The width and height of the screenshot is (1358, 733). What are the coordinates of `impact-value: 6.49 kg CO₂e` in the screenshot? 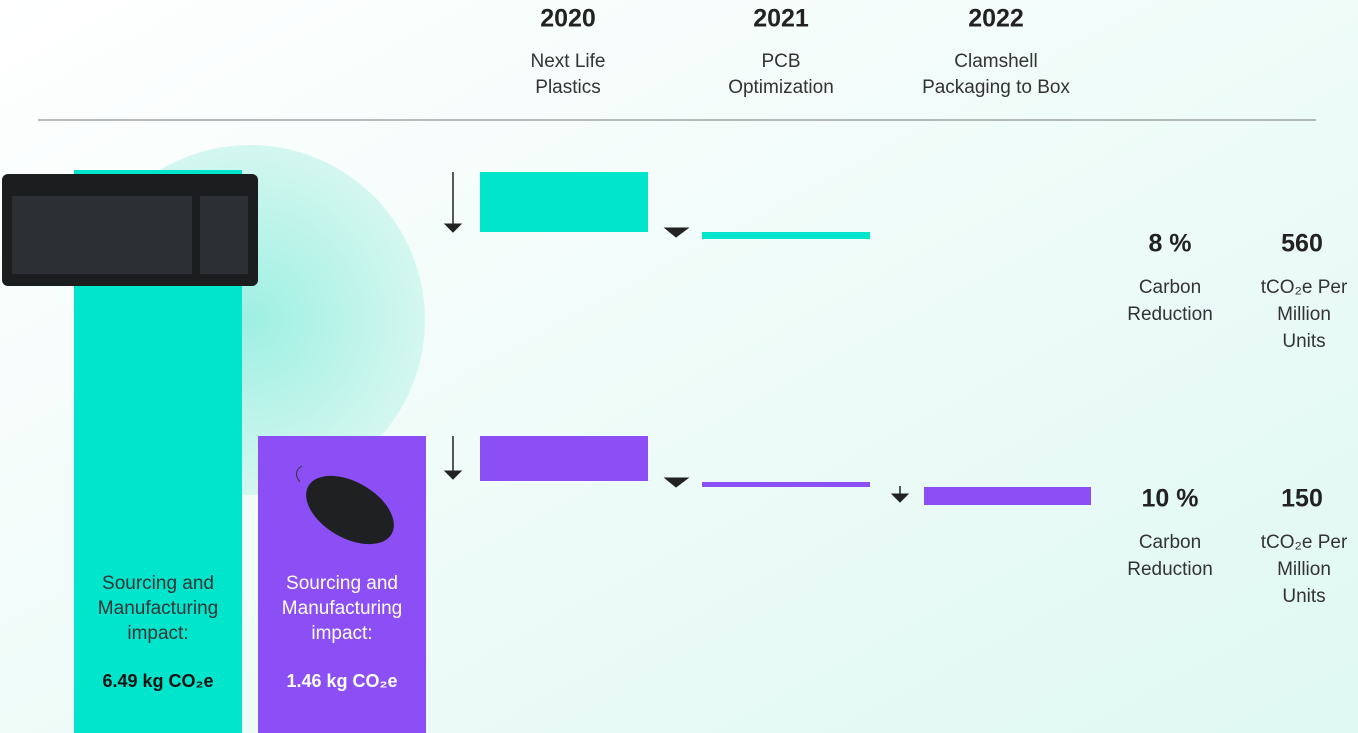 It's located at (157, 681).